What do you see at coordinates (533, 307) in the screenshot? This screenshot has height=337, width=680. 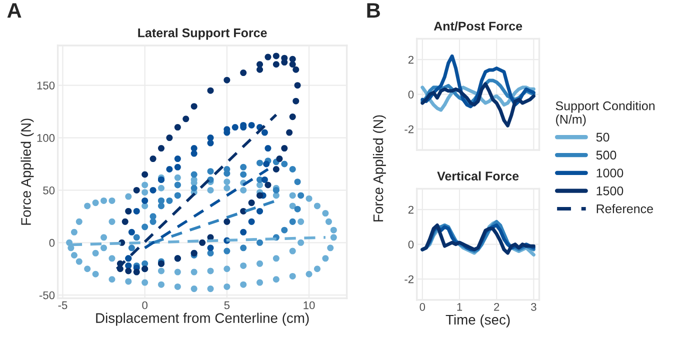 I see `x-tick-label: 3` at bounding box center [533, 307].